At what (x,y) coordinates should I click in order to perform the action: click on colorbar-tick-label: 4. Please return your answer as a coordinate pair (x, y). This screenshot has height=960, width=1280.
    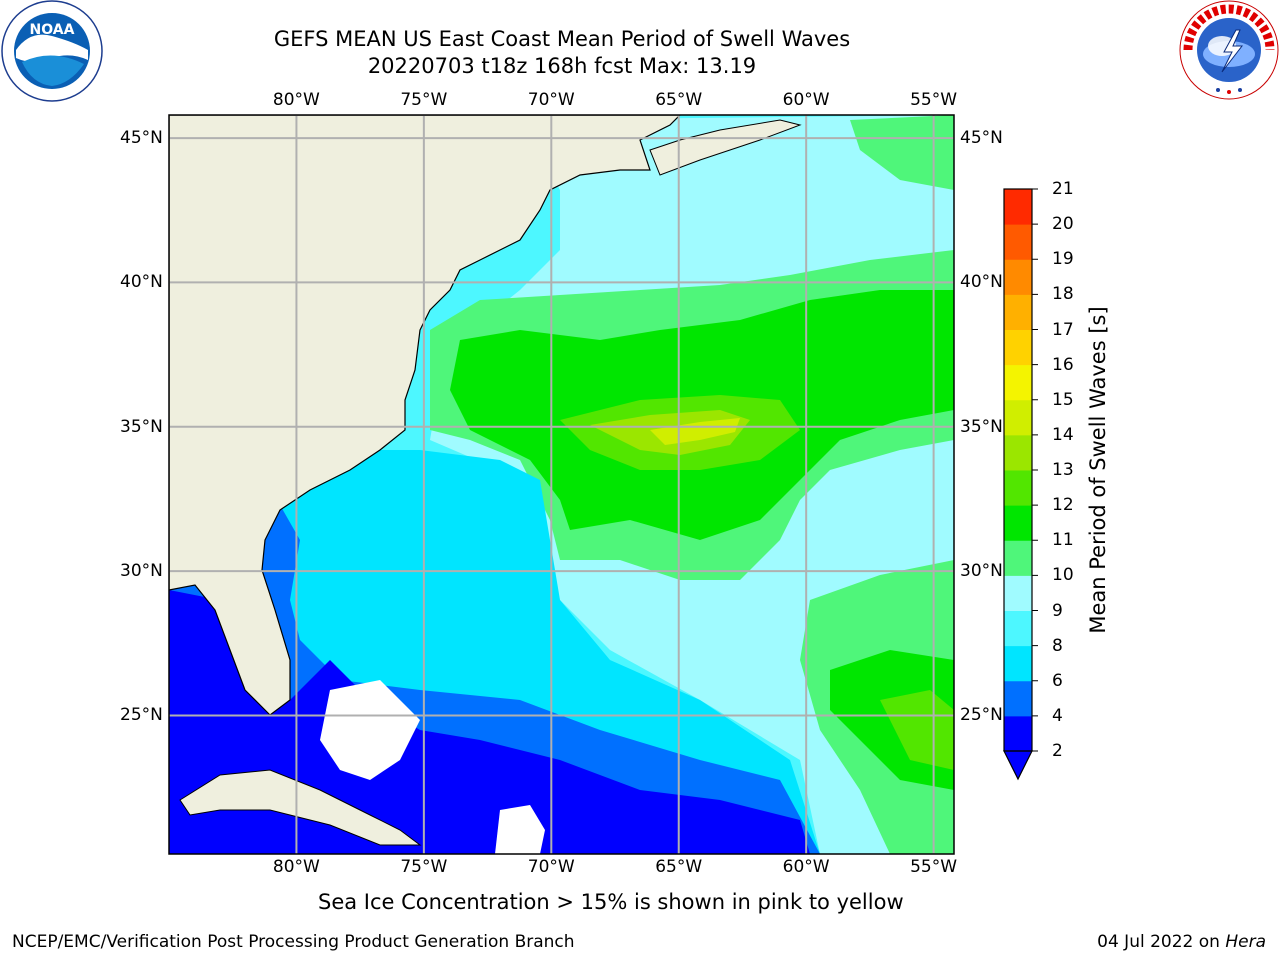
    Looking at the image, I should click on (1057, 715).